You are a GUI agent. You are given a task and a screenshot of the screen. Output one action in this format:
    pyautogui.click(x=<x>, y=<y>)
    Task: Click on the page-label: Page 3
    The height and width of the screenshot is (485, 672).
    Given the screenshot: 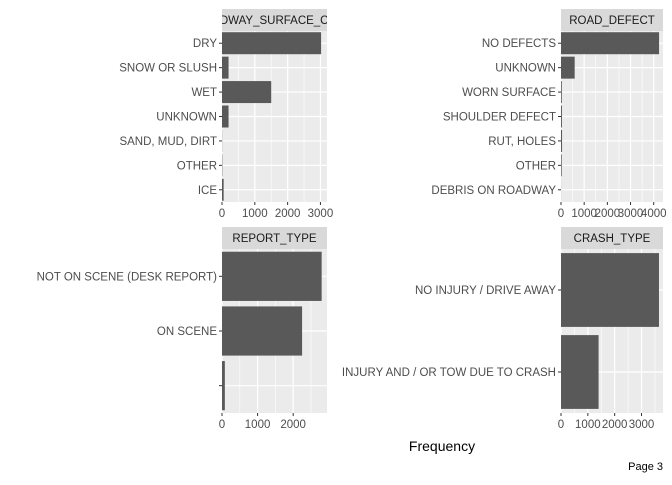 What is the action you would take?
    pyautogui.click(x=645, y=467)
    